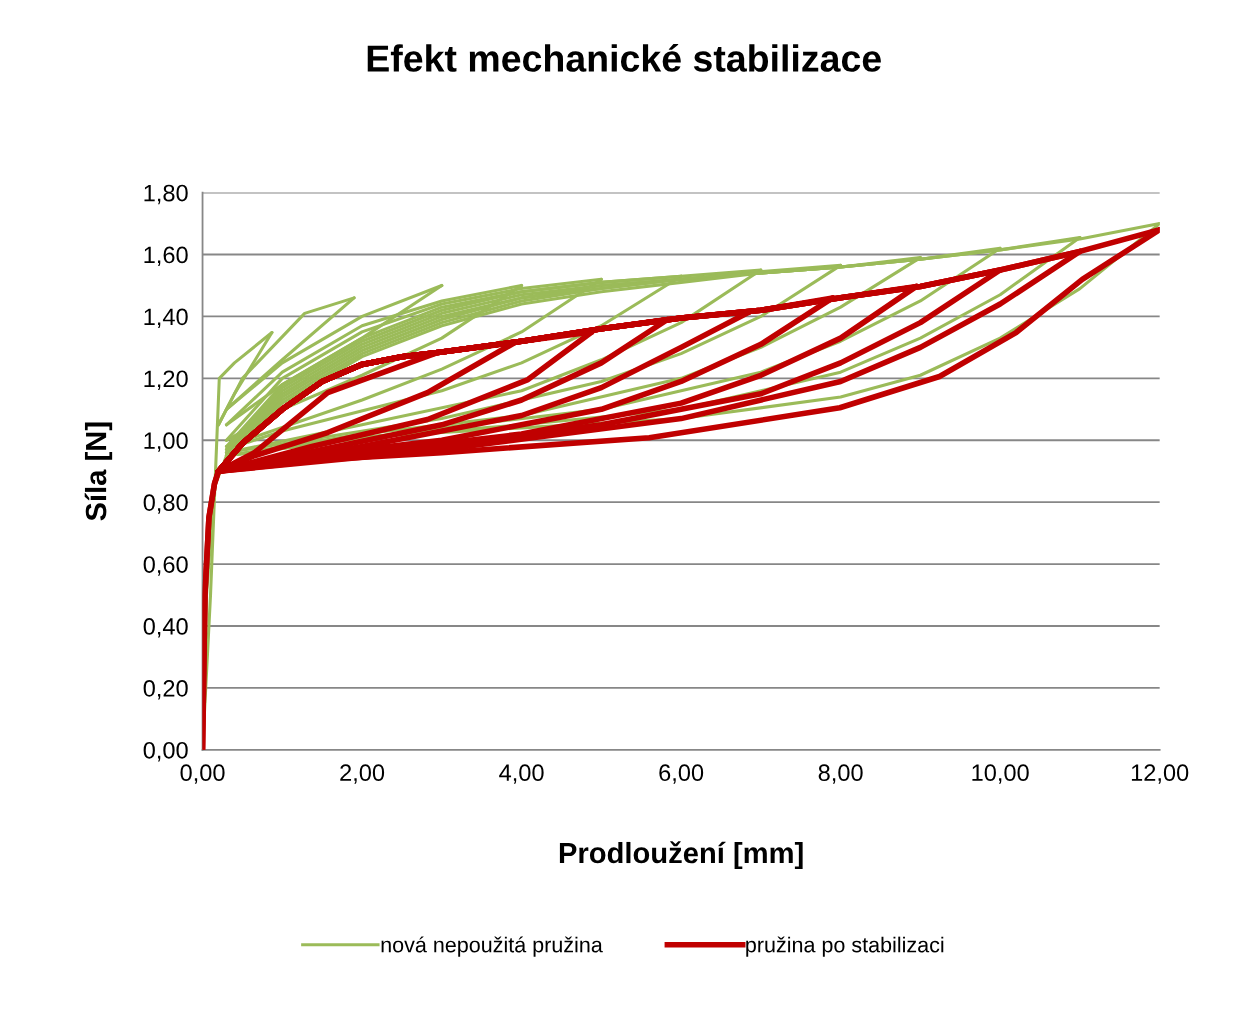  Describe the element at coordinates (165, 751) in the screenshot. I see `y-tick-label: 0,00` at that location.